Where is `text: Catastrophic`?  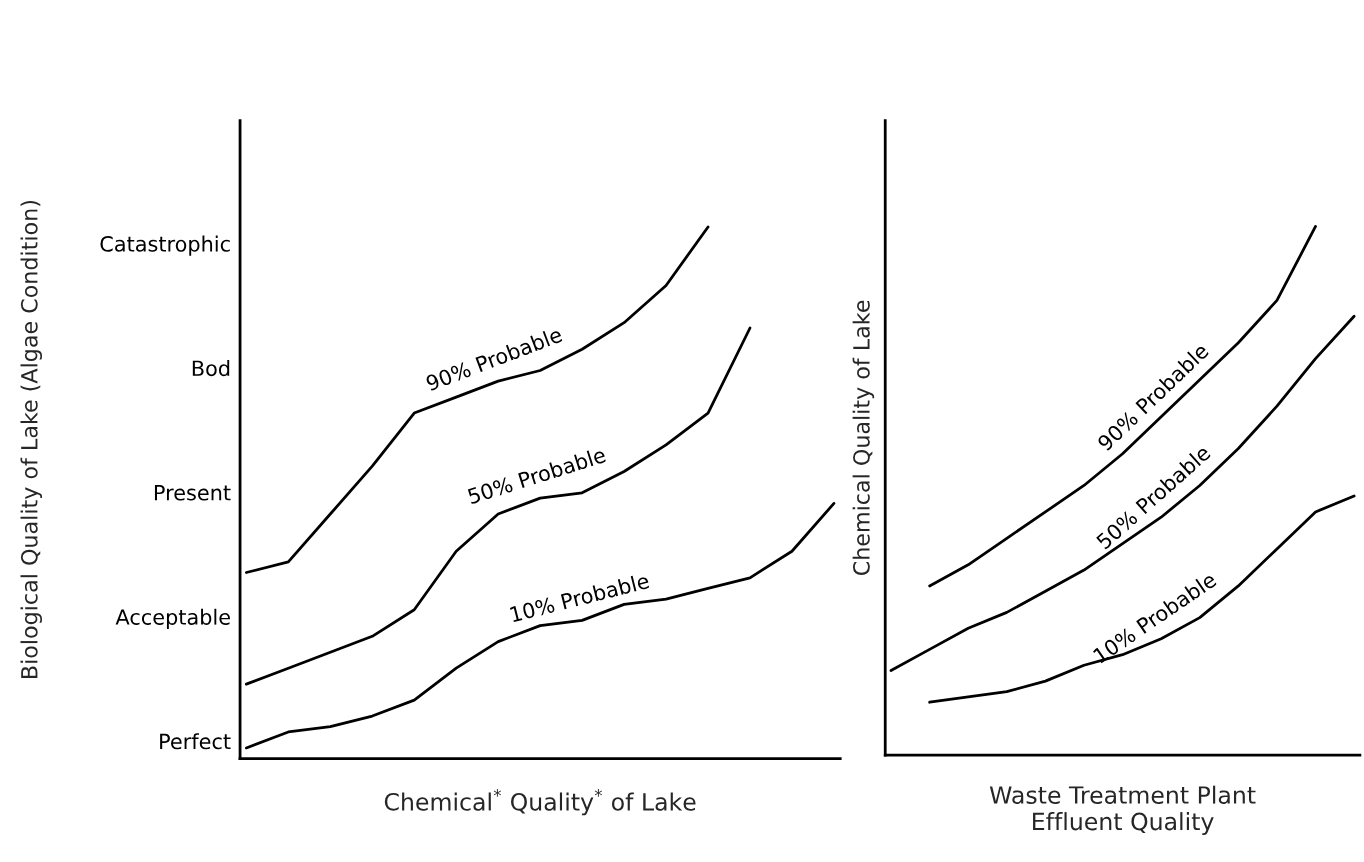 text: Catastrophic is located at coordinates (165, 245).